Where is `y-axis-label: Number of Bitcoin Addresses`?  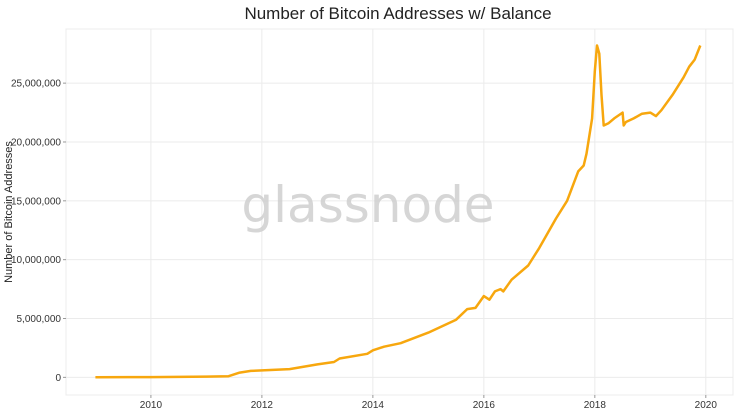 y-axis-label: Number of Bitcoin Addresses is located at coordinates (9, 212).